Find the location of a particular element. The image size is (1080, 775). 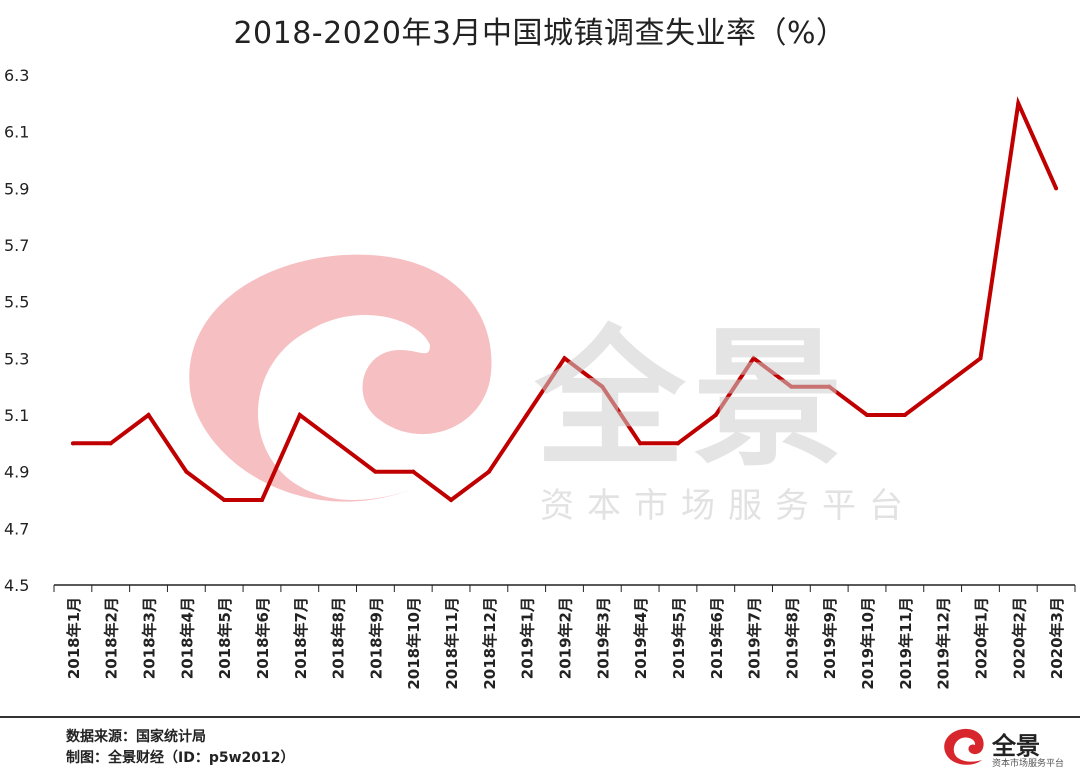

x-tick-label: 2018年4月 is located at coordinates (187, 638).